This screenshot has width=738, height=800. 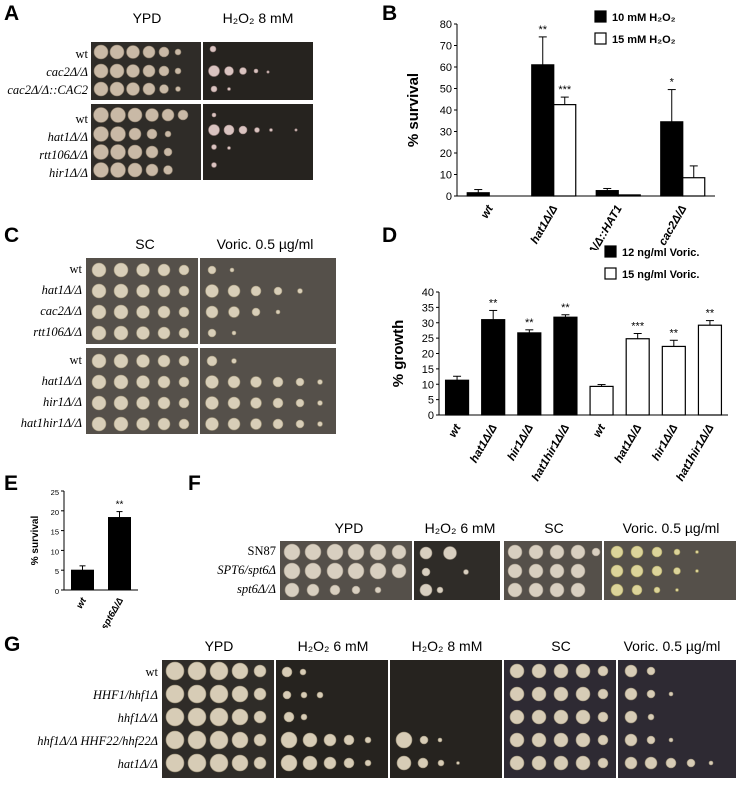 I want to click on panel-g-strain: HHF1/hhf1Δ, so click(x=125, y=695).